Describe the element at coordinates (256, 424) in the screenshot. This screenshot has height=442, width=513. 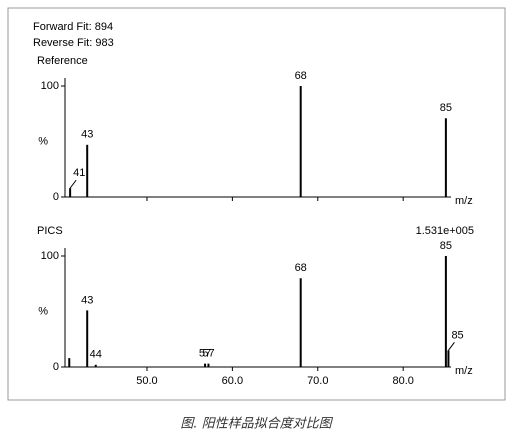
I see `caption: 图. 阳性样品拟合度对比图` at that location.